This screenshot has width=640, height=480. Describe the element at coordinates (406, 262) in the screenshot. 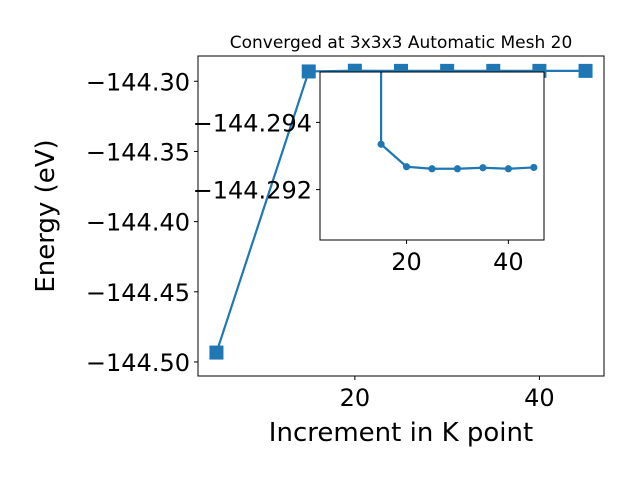

I see `inset-x-tick-label: 20` at that location.